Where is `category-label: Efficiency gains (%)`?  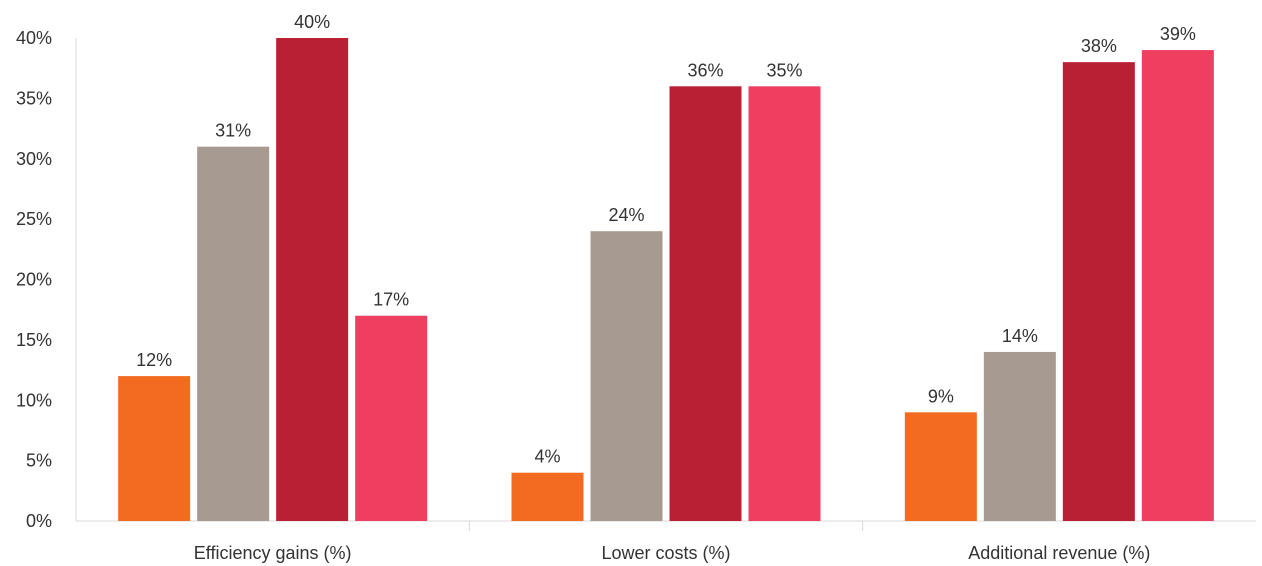 category-label: Efficiency gains (%) is located at coordinates (273, 553).